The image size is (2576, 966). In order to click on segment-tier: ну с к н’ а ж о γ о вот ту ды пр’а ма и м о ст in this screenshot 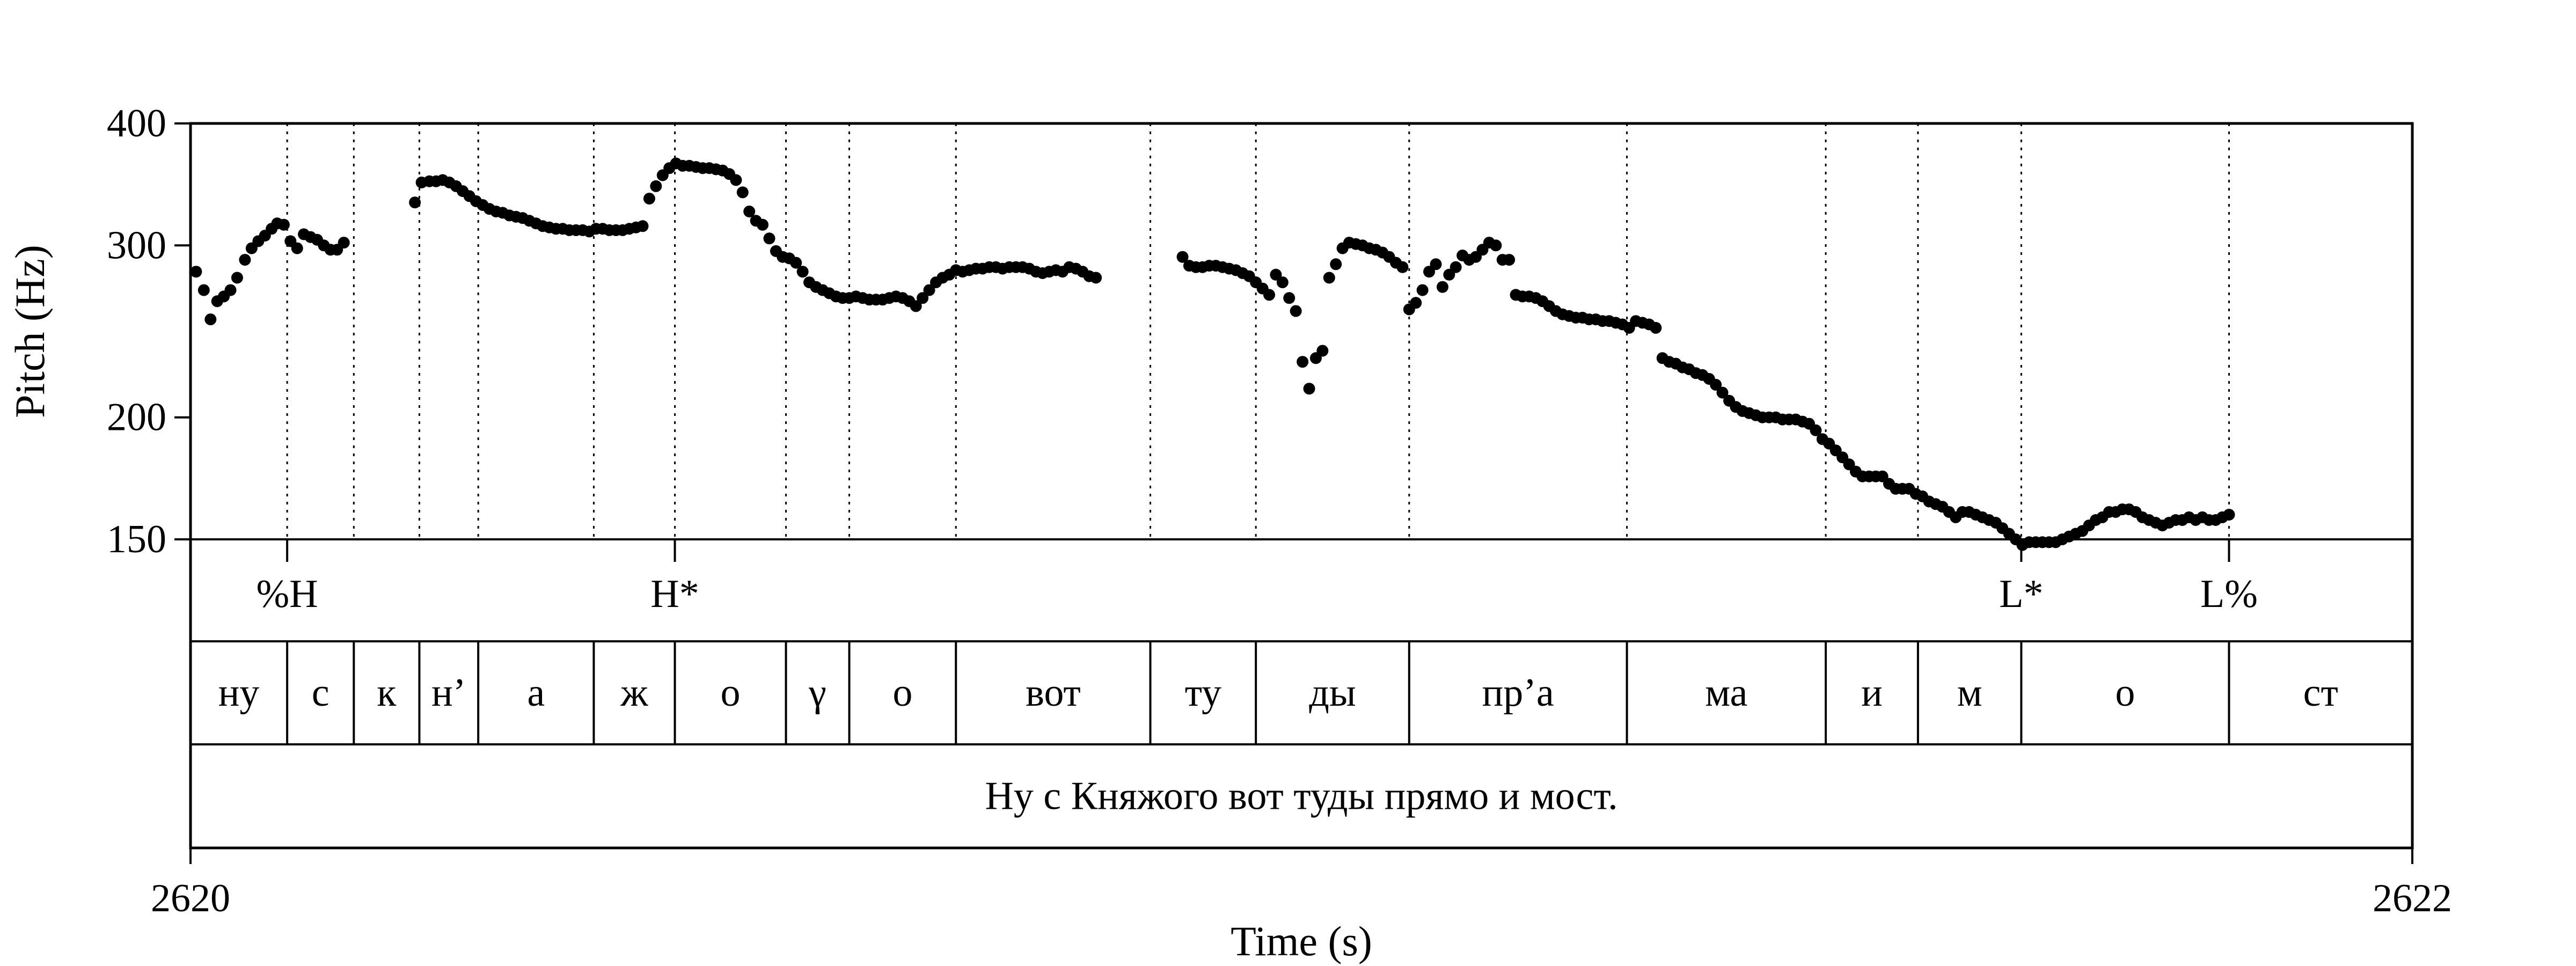, I will do `click(1278, 692)`.